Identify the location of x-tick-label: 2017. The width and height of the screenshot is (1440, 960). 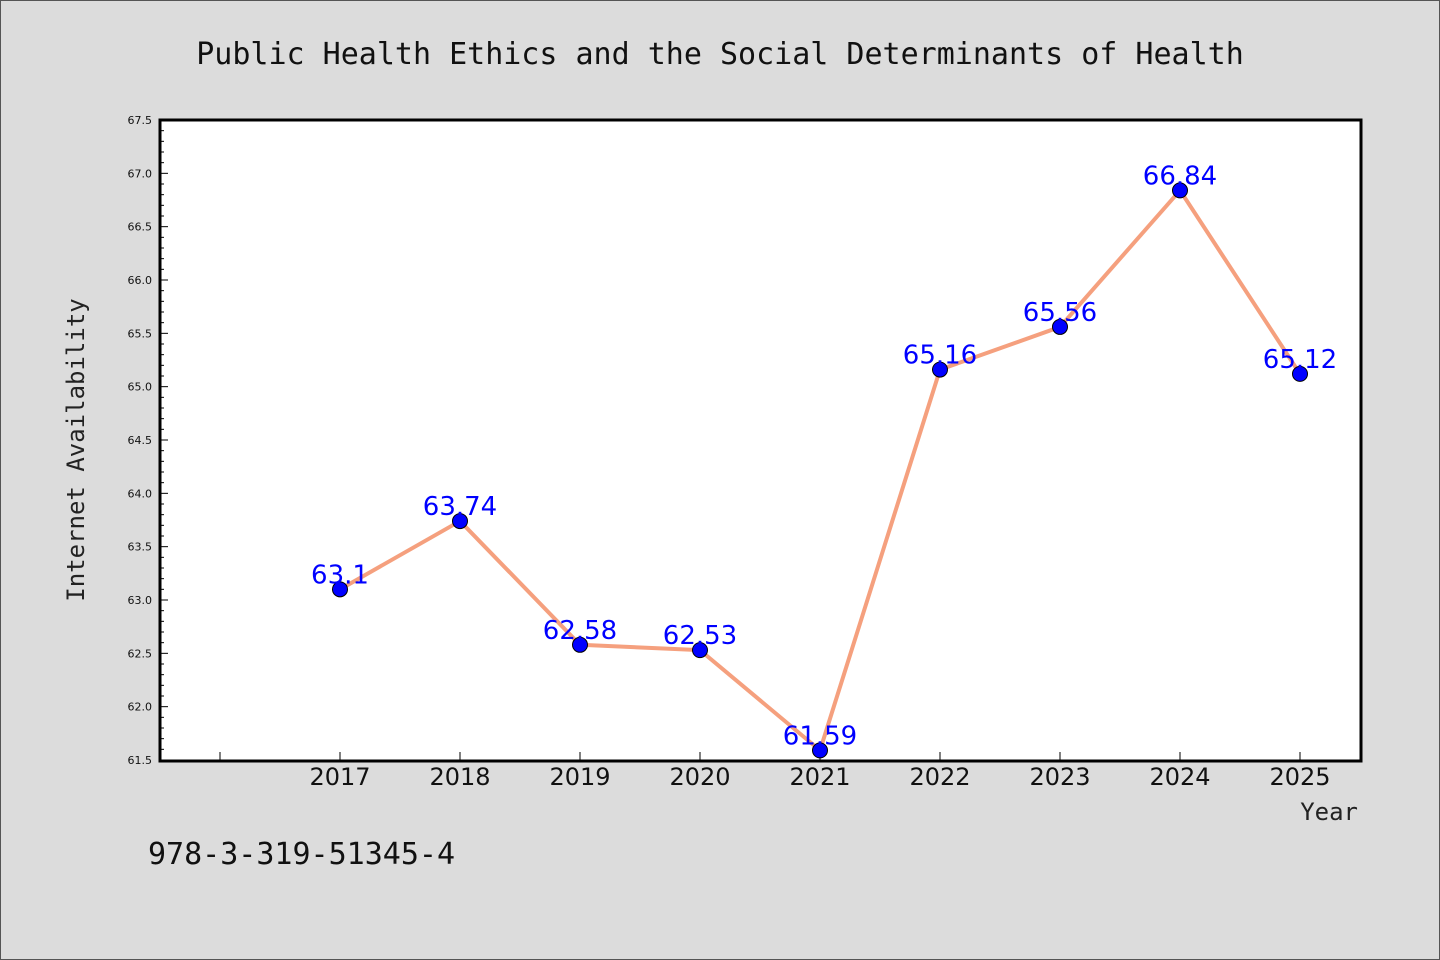
(339, 777).